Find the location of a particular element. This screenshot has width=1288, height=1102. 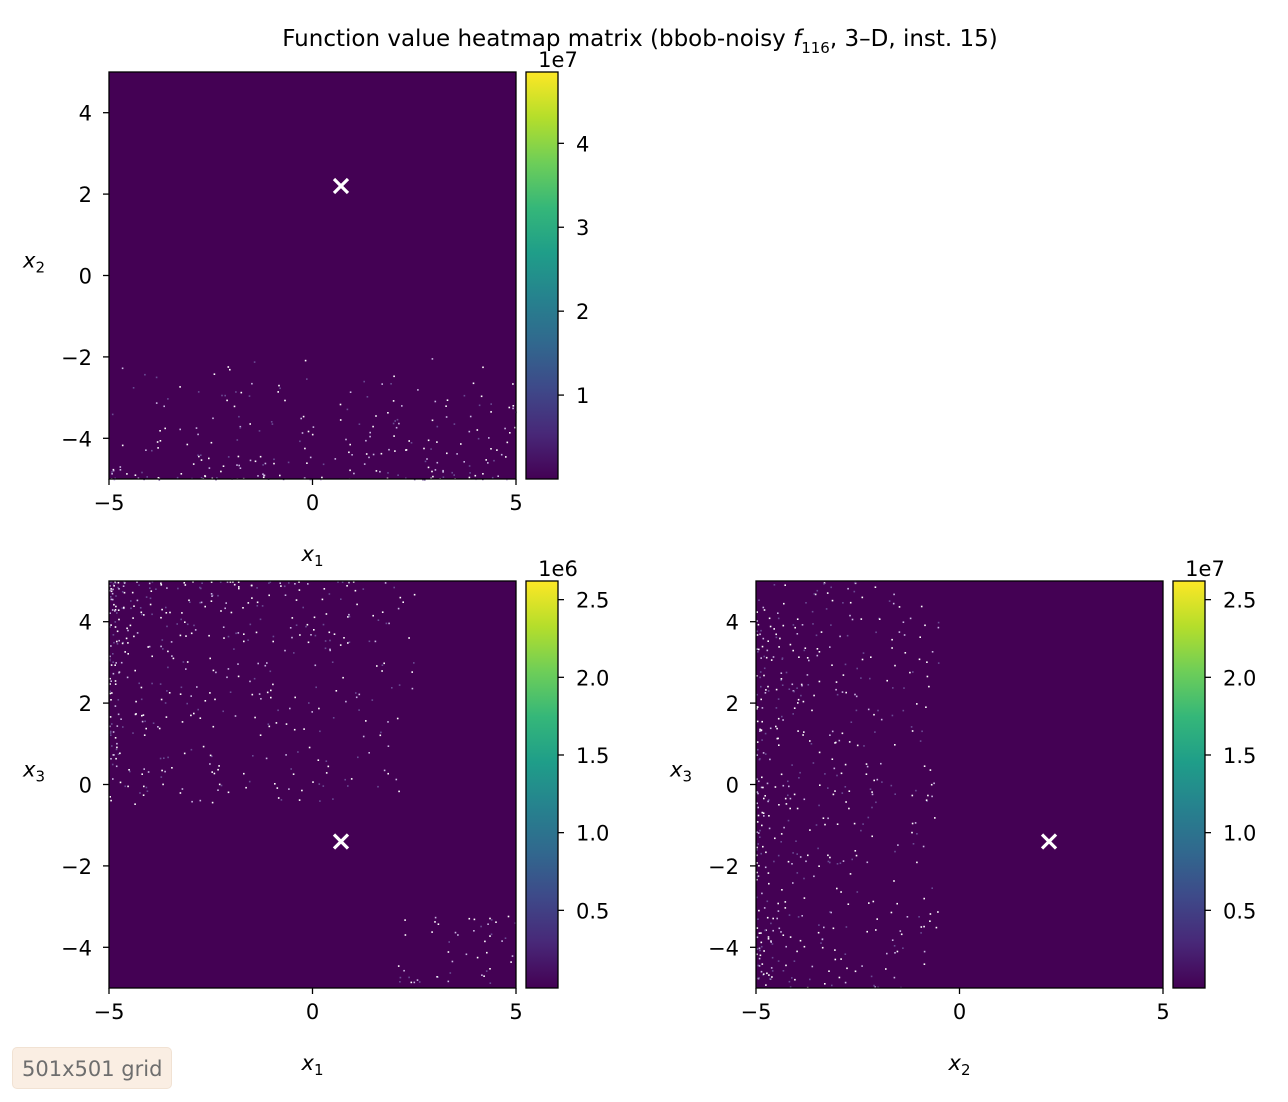

colorbar: 1 2 3 4 1e7 is located at coordinates (557, 264).